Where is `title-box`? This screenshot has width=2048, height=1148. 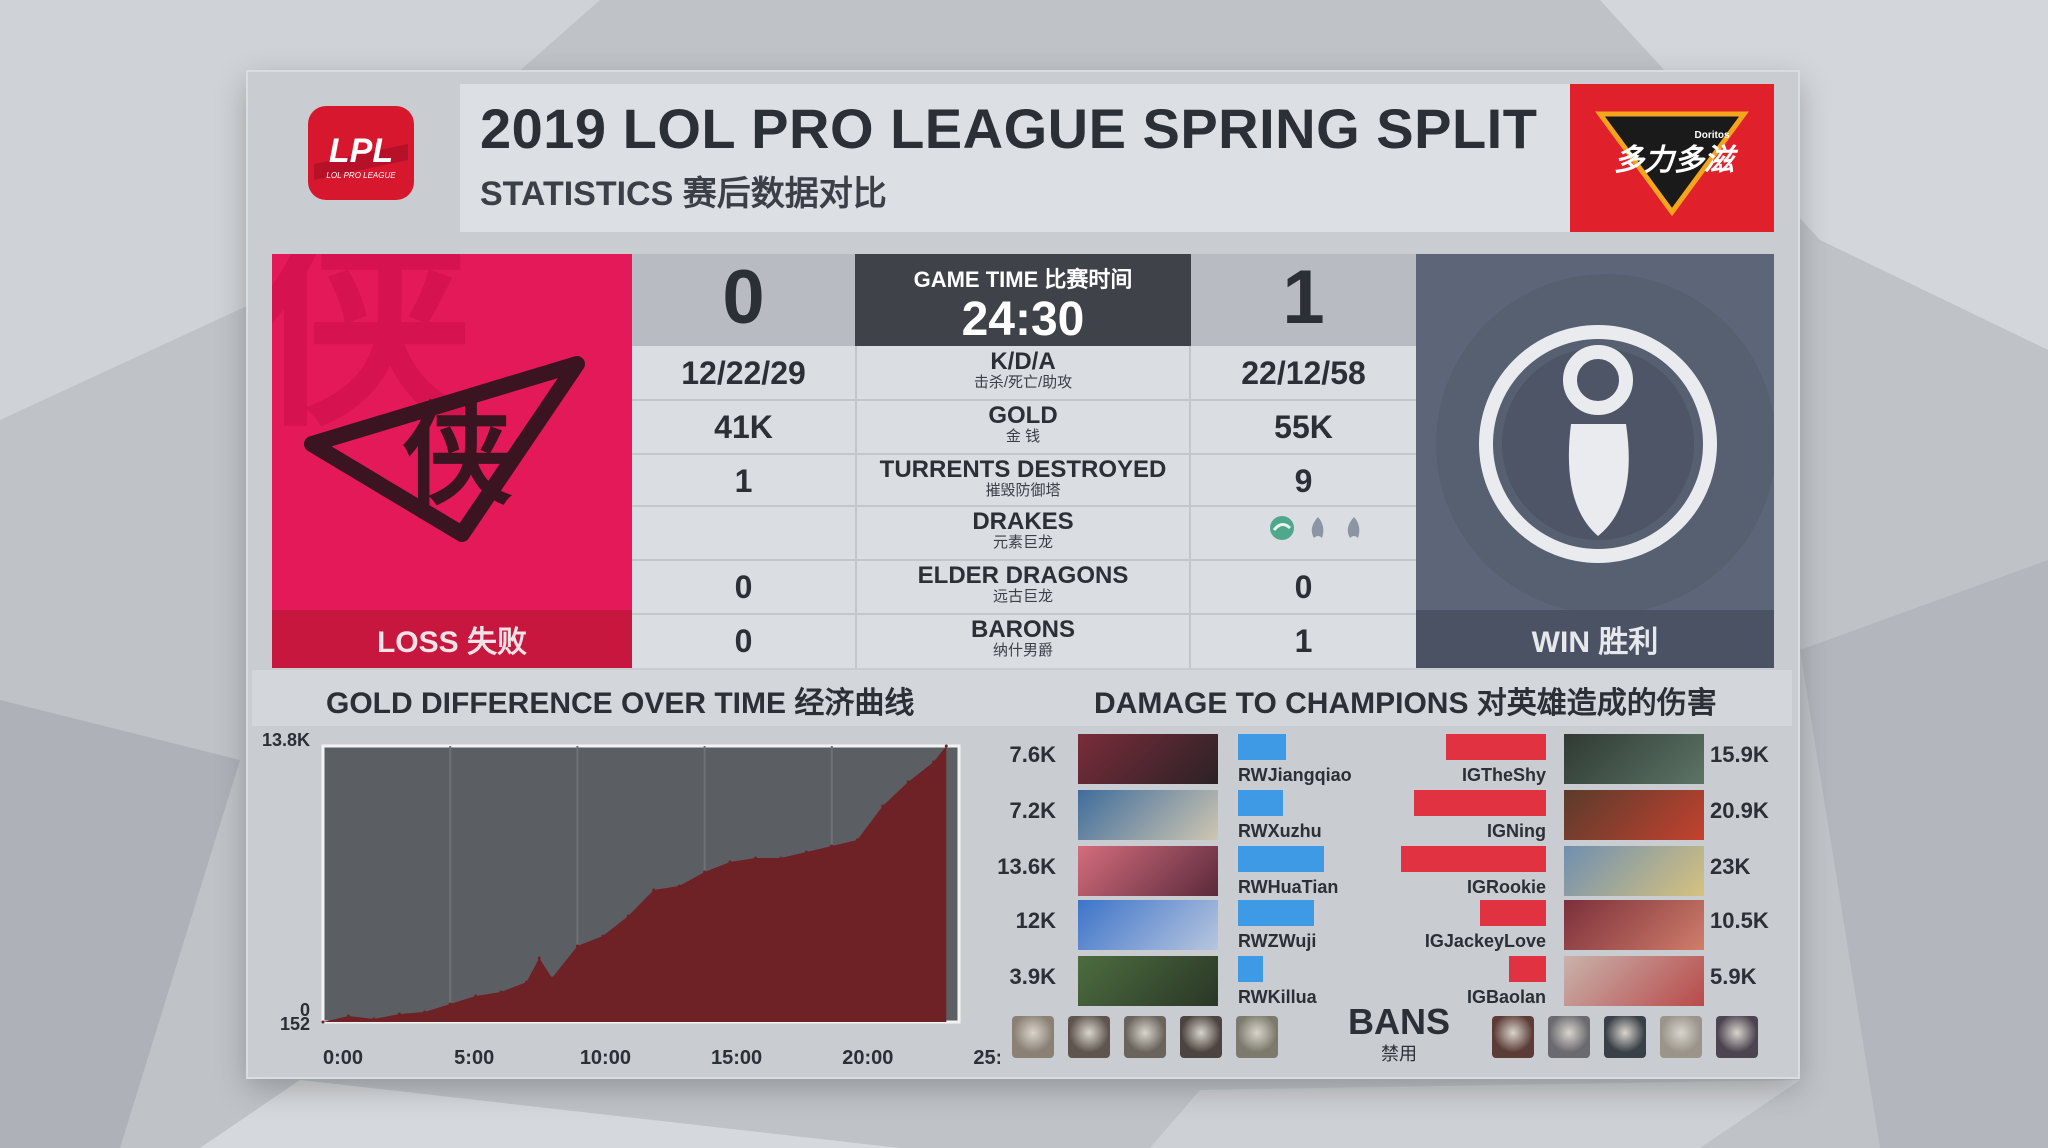
title-box is located at coordinates (1015, 158).